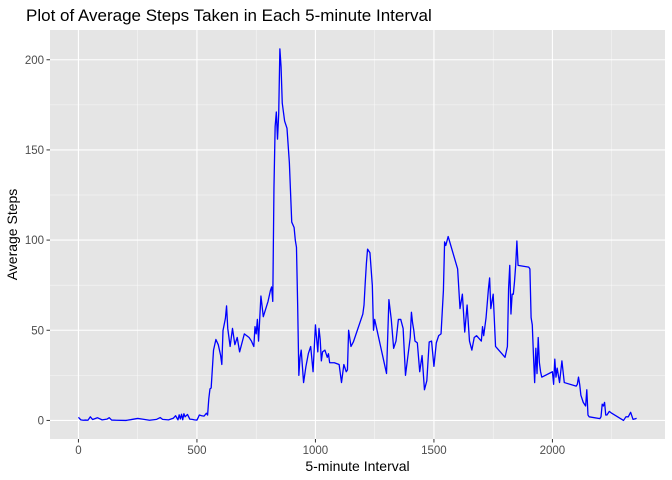 This screenshot has width=672, height=480. Describe the element at coordinates (196, 451) in the screenshot. I see `x-tick-label: 500` at that location.